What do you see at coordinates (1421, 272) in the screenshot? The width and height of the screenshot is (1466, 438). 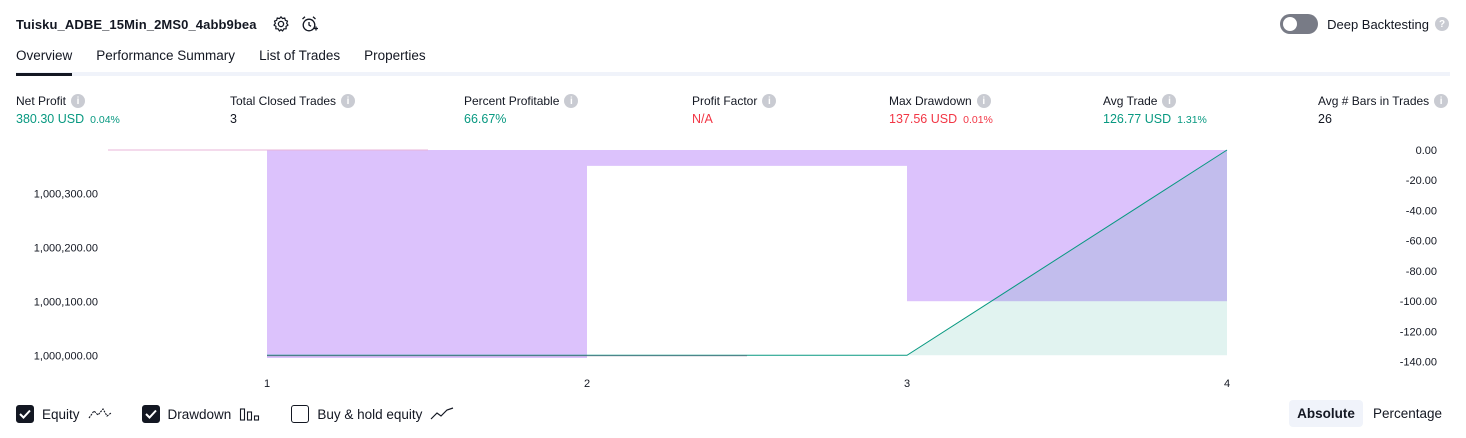 I see `right-axis-tick-label: -80.00` at bounding box center [1421, 272].